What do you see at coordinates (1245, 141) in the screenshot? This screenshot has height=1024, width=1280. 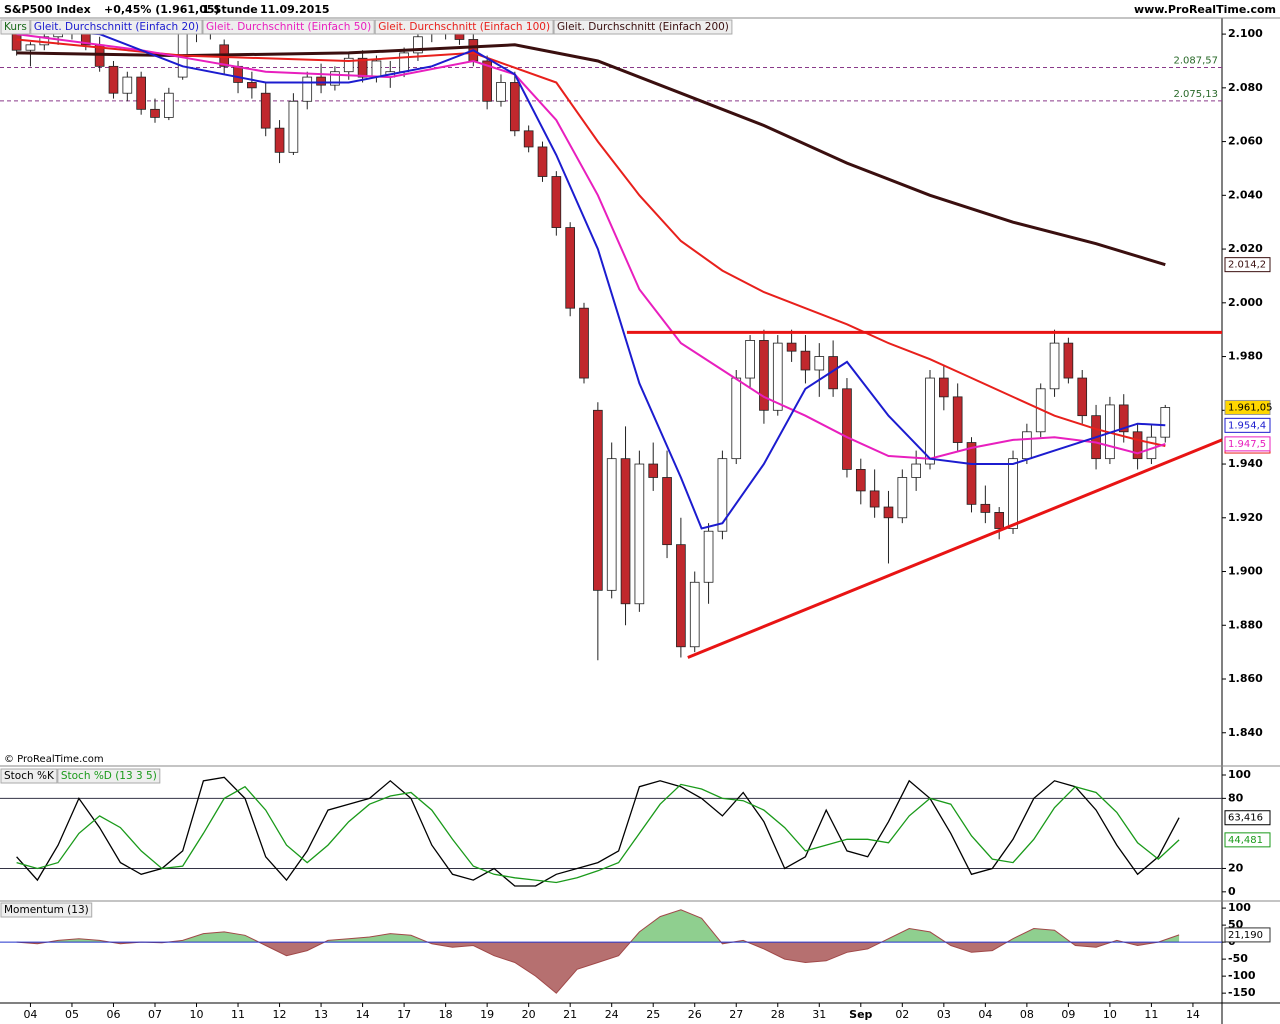 I see `y-tick-label: 2.060` at bounding box center [1245, 141].